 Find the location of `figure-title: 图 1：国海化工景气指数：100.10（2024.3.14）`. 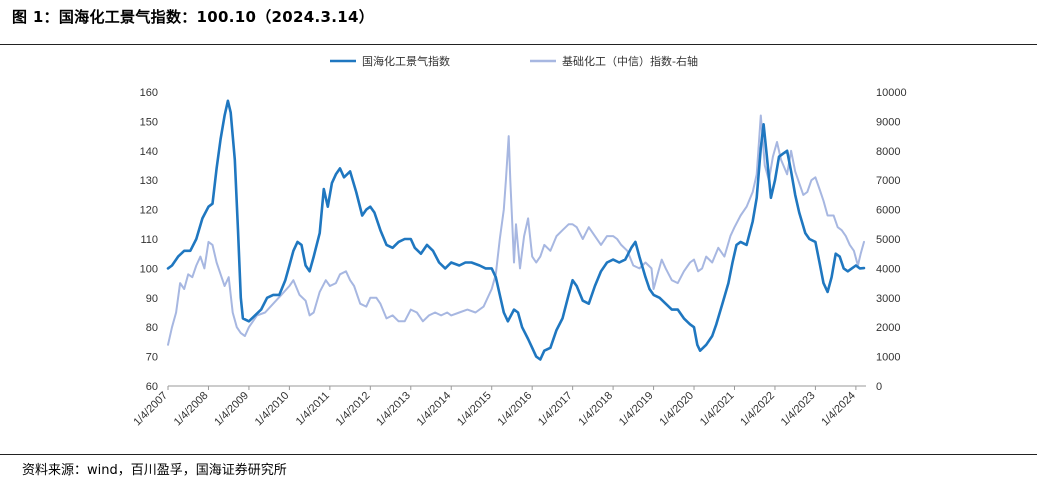

figure-title: 图 1：国海化工景气指数：100.10（2024.3.14） is located at coordinates (193, 17).